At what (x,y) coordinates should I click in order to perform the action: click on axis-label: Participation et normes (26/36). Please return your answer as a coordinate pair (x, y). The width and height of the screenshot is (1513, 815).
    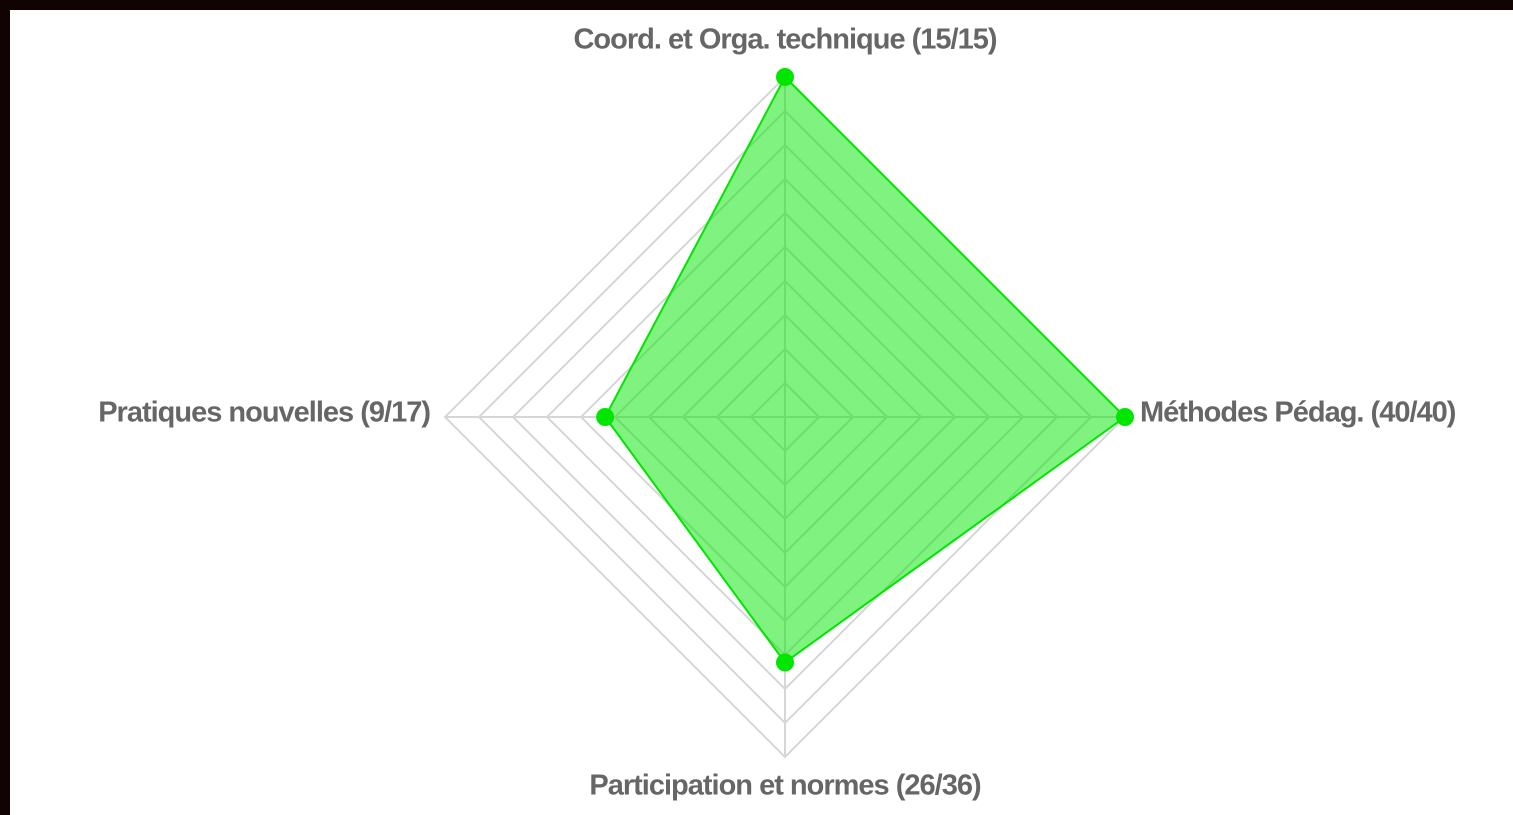
    Looking at the image, I should click on (785, 786).